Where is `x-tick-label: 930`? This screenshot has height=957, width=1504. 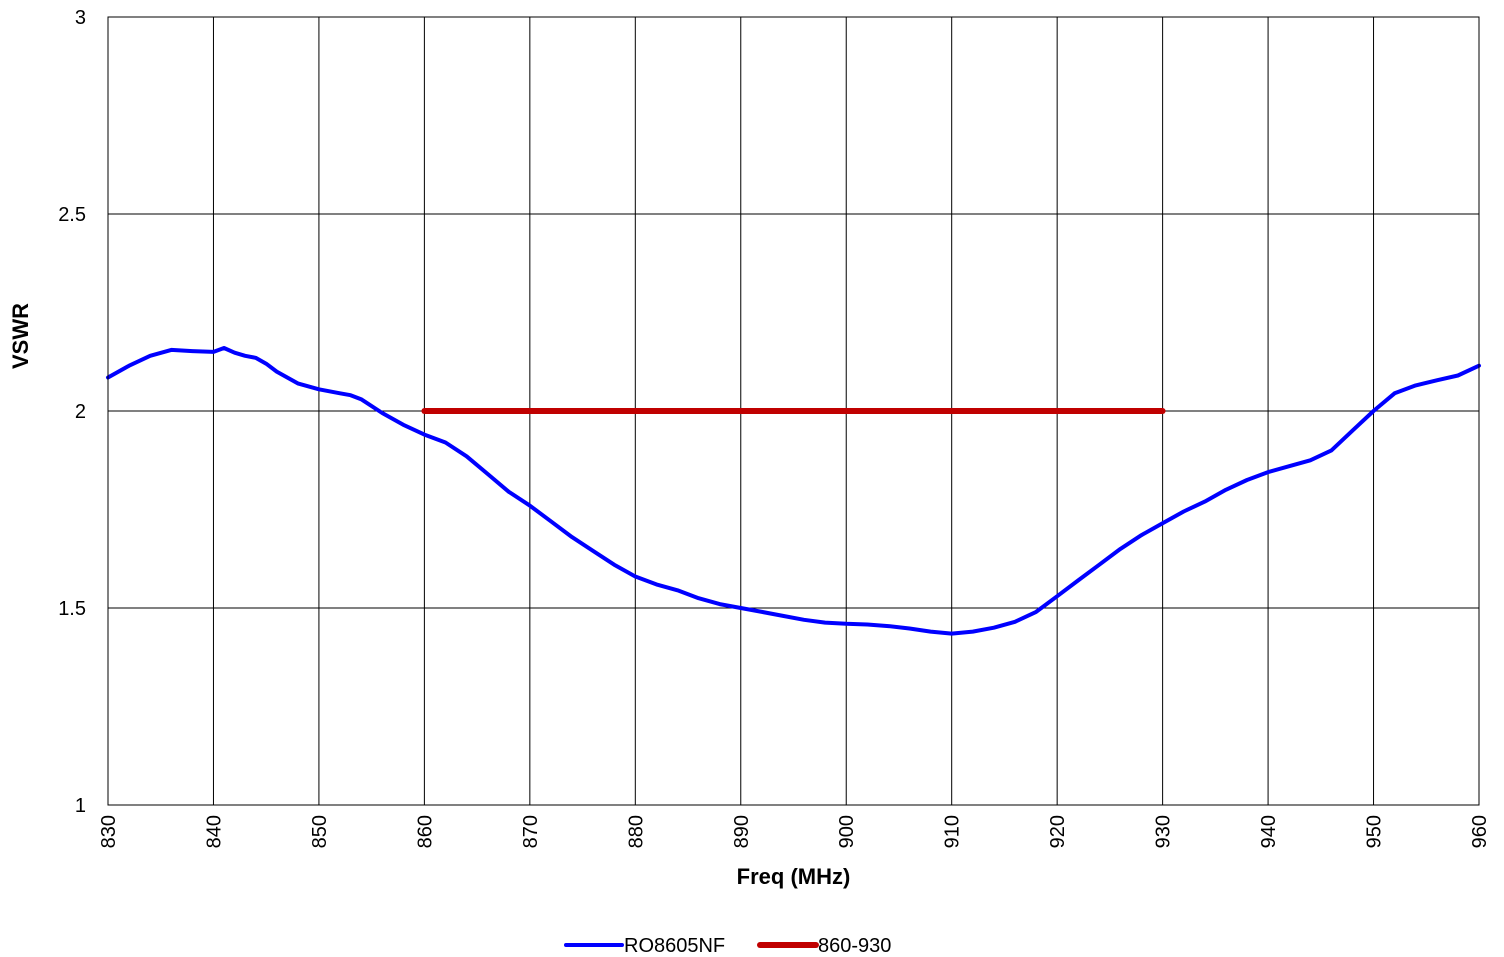
x-tick-label: 930 is located at coordinates (1164, 831).